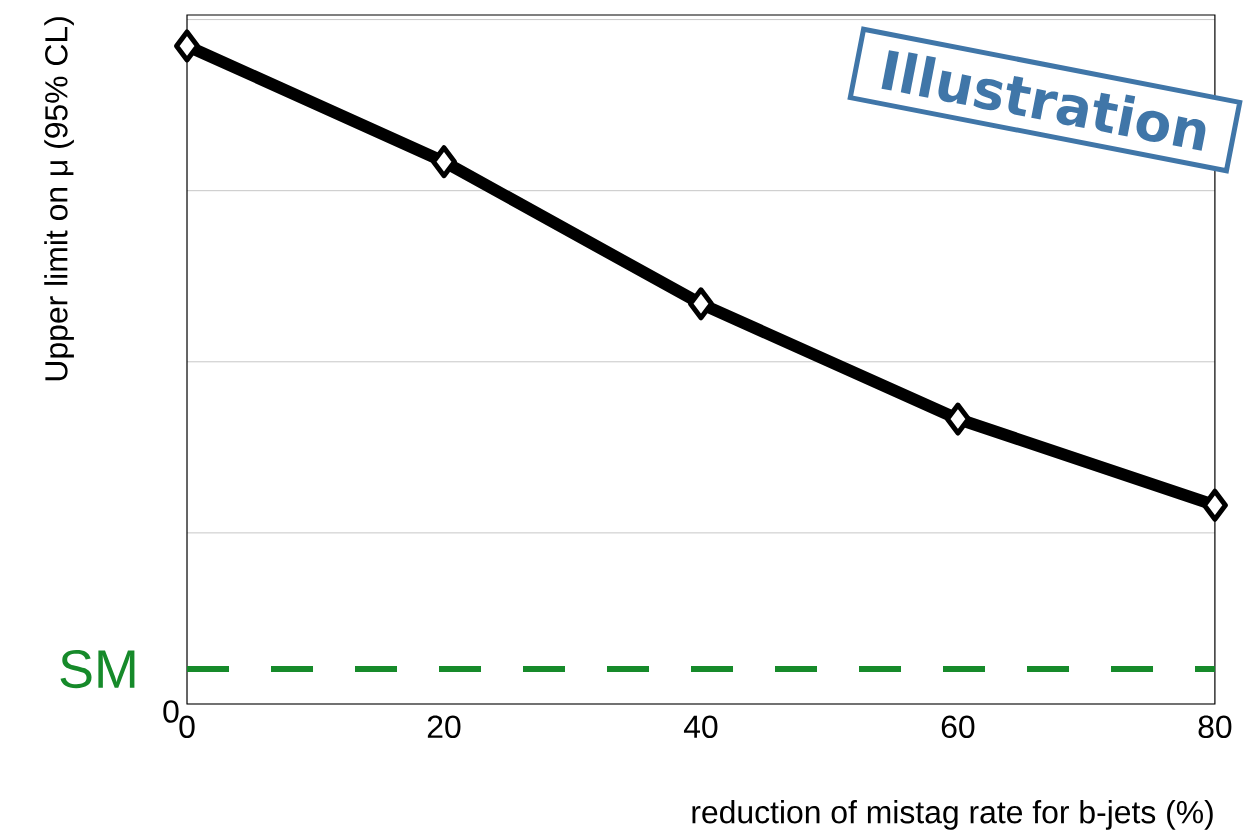 This screenshot has width=1259, height=835. Describe the element at coordinates (952, 815) in the screenshot. I see `x-axis-title: reduction of mistag rate for b-jets (%)` at that location.